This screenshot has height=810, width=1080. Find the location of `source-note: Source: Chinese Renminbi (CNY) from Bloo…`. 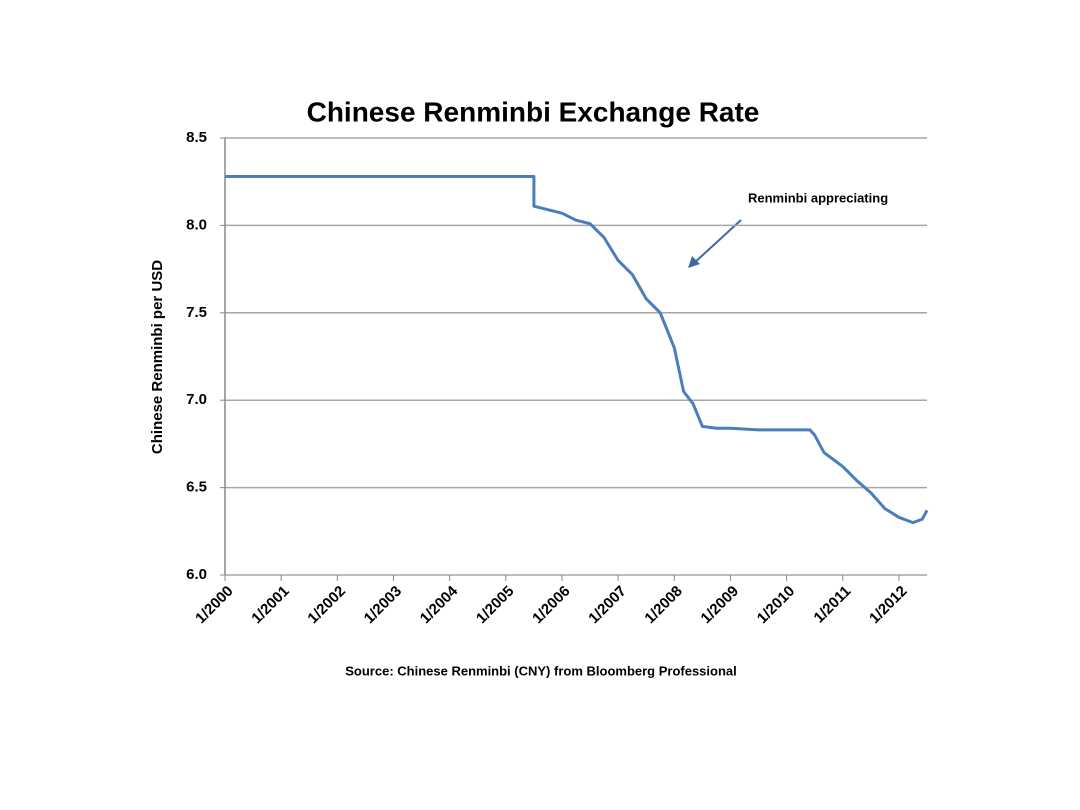

source-note: Source: Chinese Renminbi (CNY) from Bloo… is located at coordinates (541, 670).